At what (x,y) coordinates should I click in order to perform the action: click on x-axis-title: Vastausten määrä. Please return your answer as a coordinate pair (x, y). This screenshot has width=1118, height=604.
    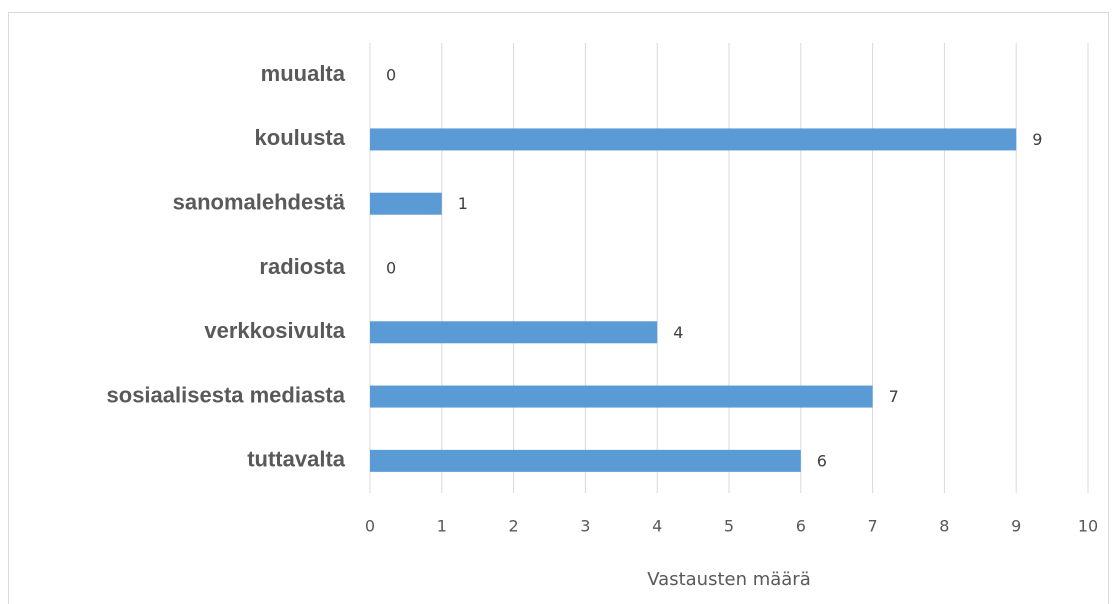
    Looking at the image, I should click on (729, 579).